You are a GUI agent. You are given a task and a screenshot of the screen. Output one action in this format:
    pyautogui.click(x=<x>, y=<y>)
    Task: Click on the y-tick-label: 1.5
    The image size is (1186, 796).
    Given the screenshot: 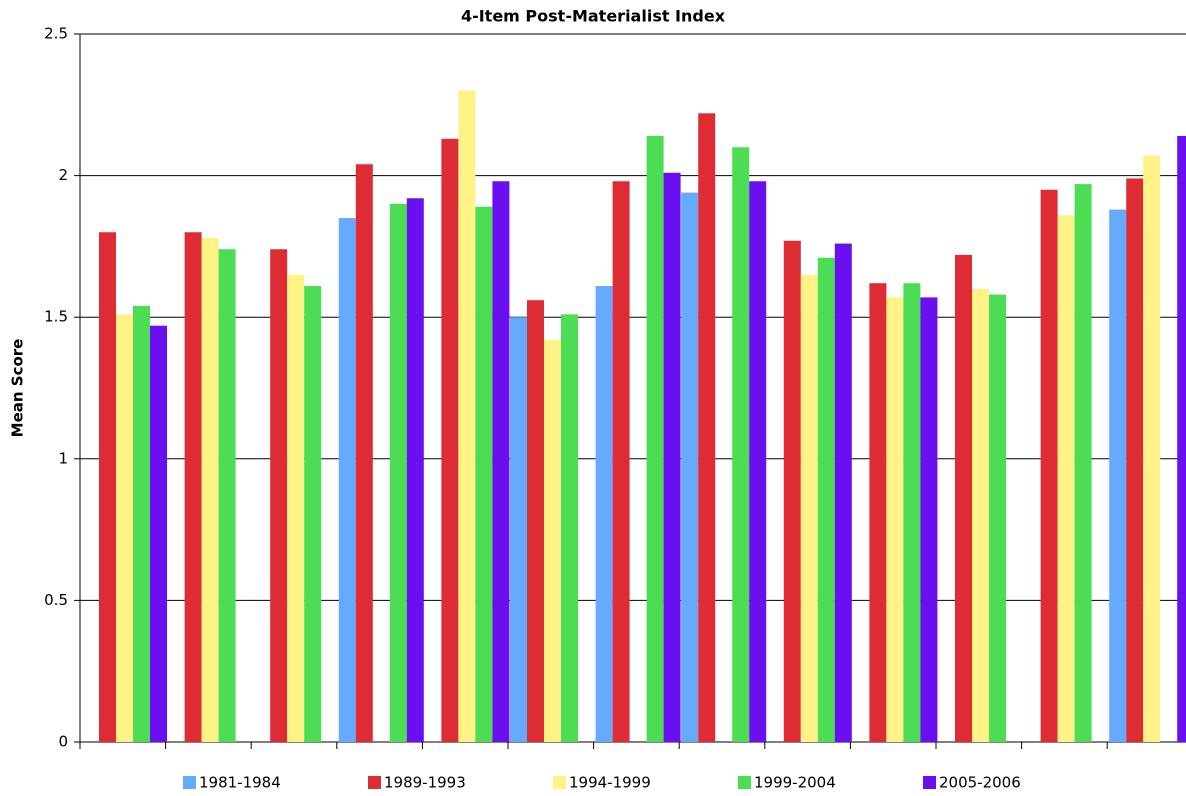 What is the action you would take?
    pyautogui.click(x=56, y=317)
    